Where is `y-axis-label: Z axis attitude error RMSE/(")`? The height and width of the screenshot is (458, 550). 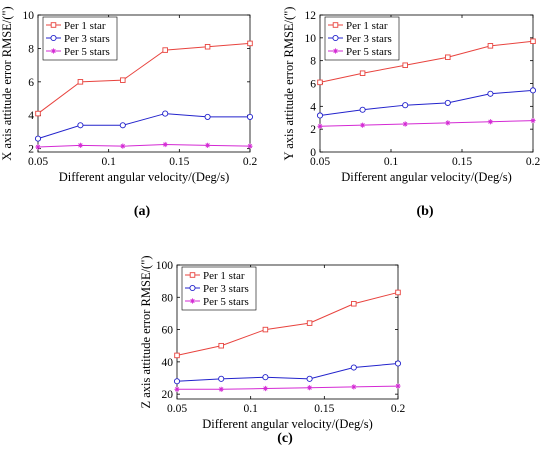 y-axis-label: Z axis attitude error RMSE/(") is located at coordinates (146, 332).